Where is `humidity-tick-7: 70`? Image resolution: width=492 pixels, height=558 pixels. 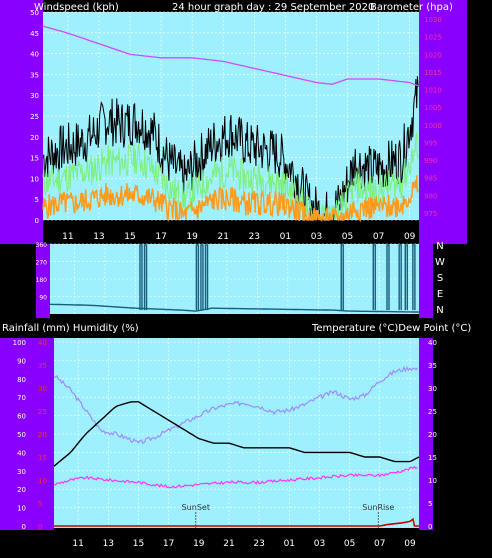 humidity-tick-7: 70 is located at coordinates (21, 398).